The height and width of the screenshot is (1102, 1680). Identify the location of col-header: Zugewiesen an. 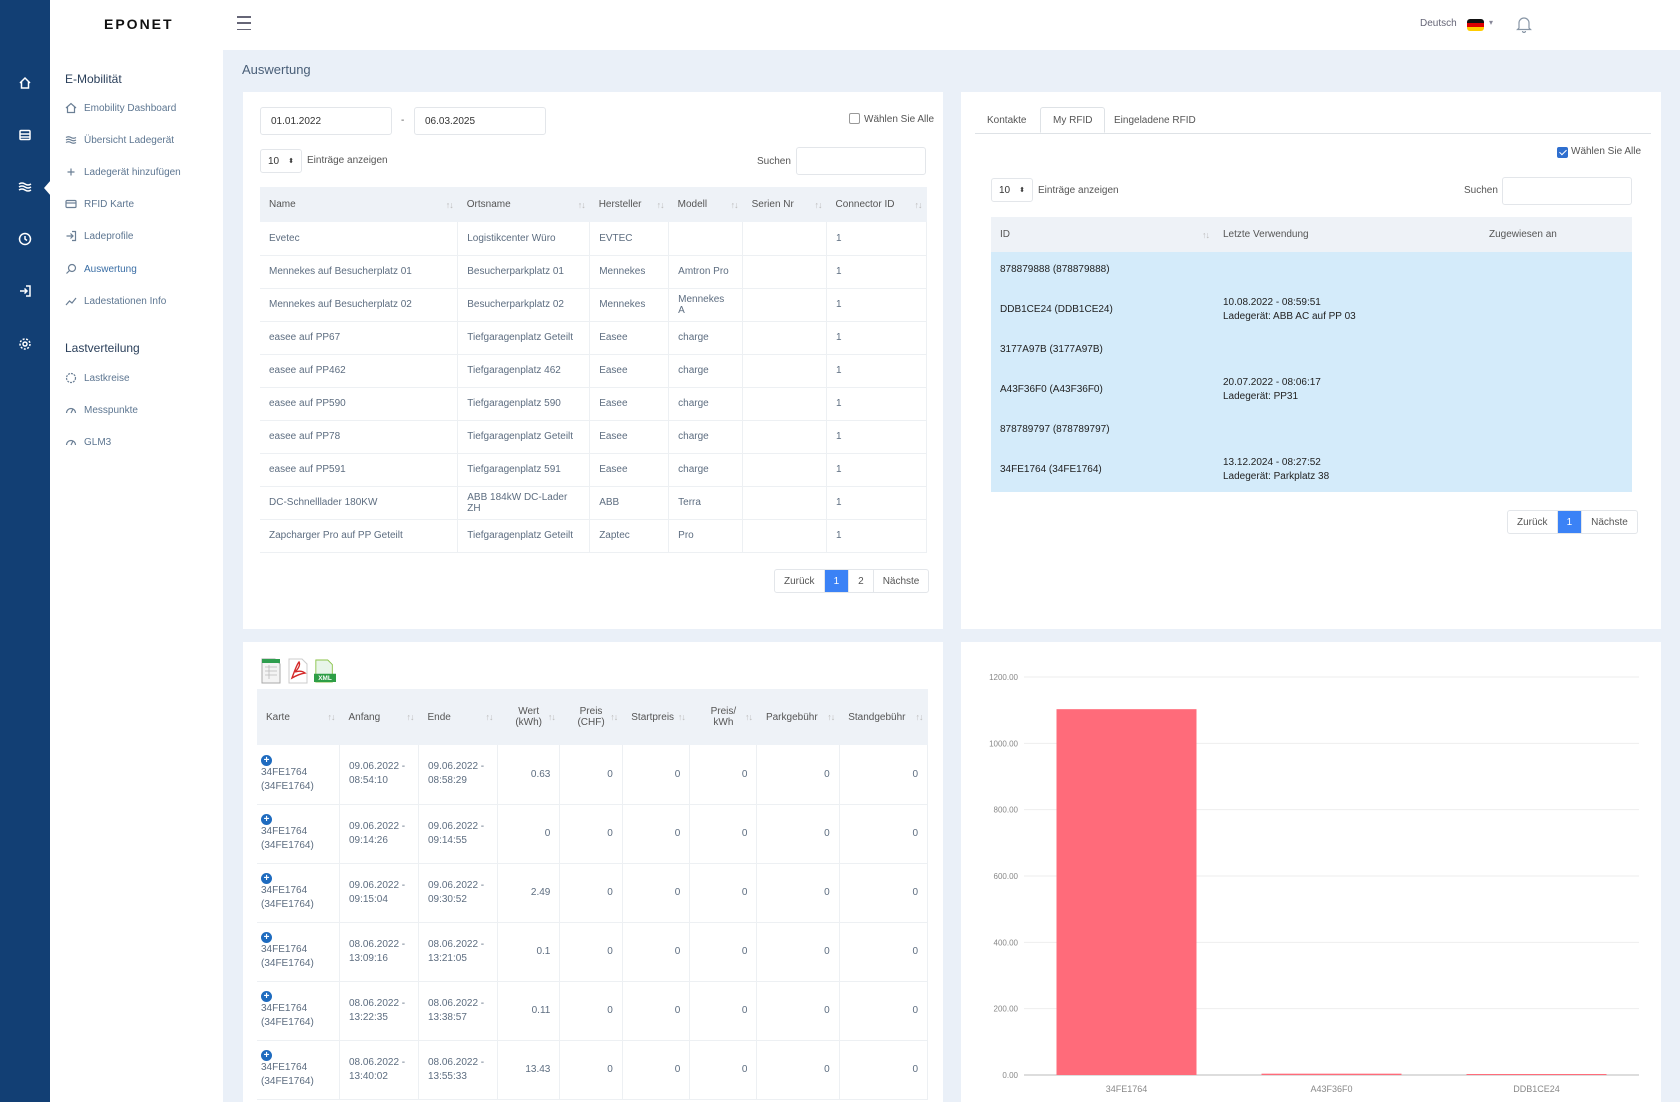
(1556, 234).